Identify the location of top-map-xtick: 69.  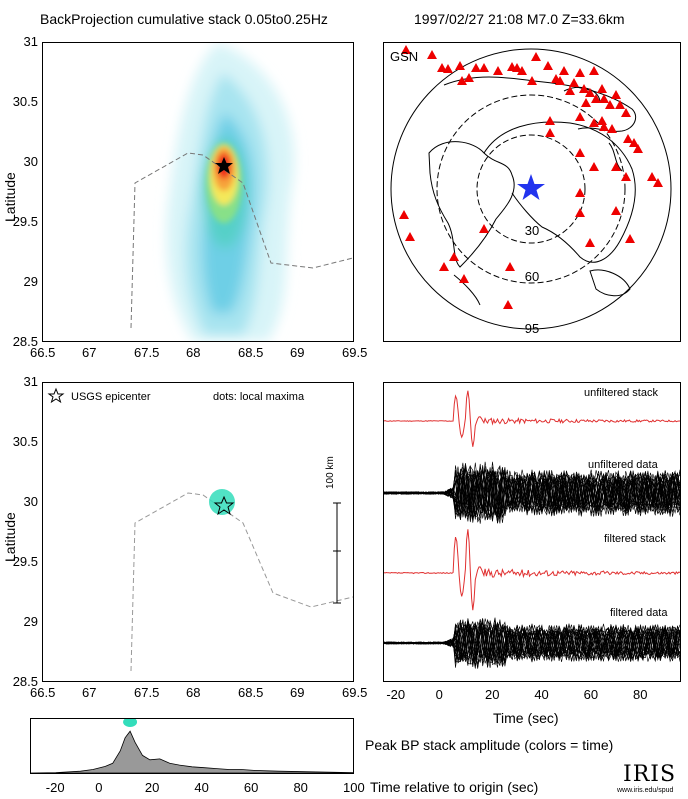
(297, 352).